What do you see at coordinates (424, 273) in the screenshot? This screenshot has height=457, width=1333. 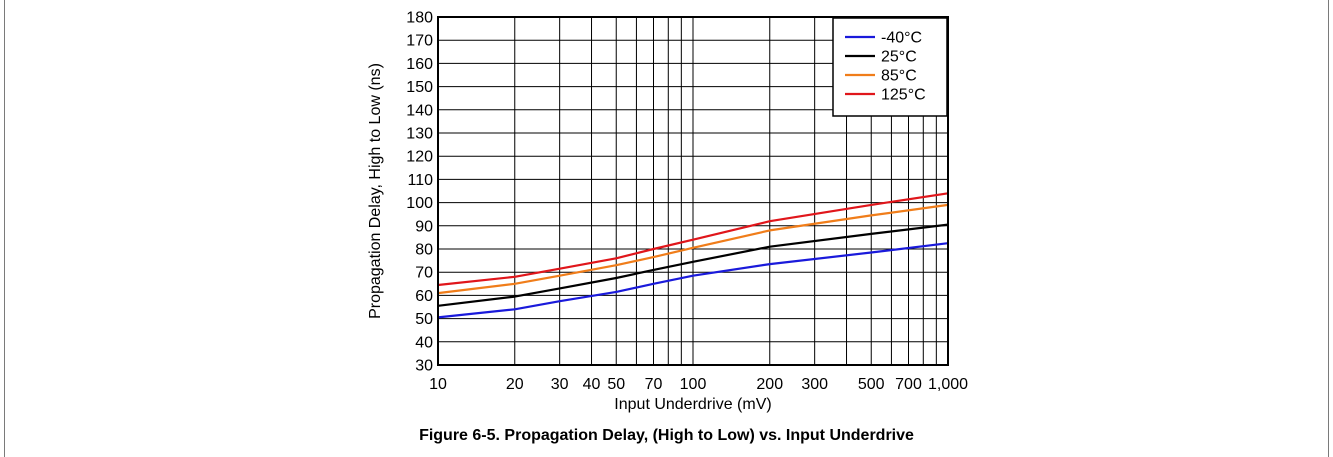 I see `y-tick-label: 70` at bounding box center [424, 273].